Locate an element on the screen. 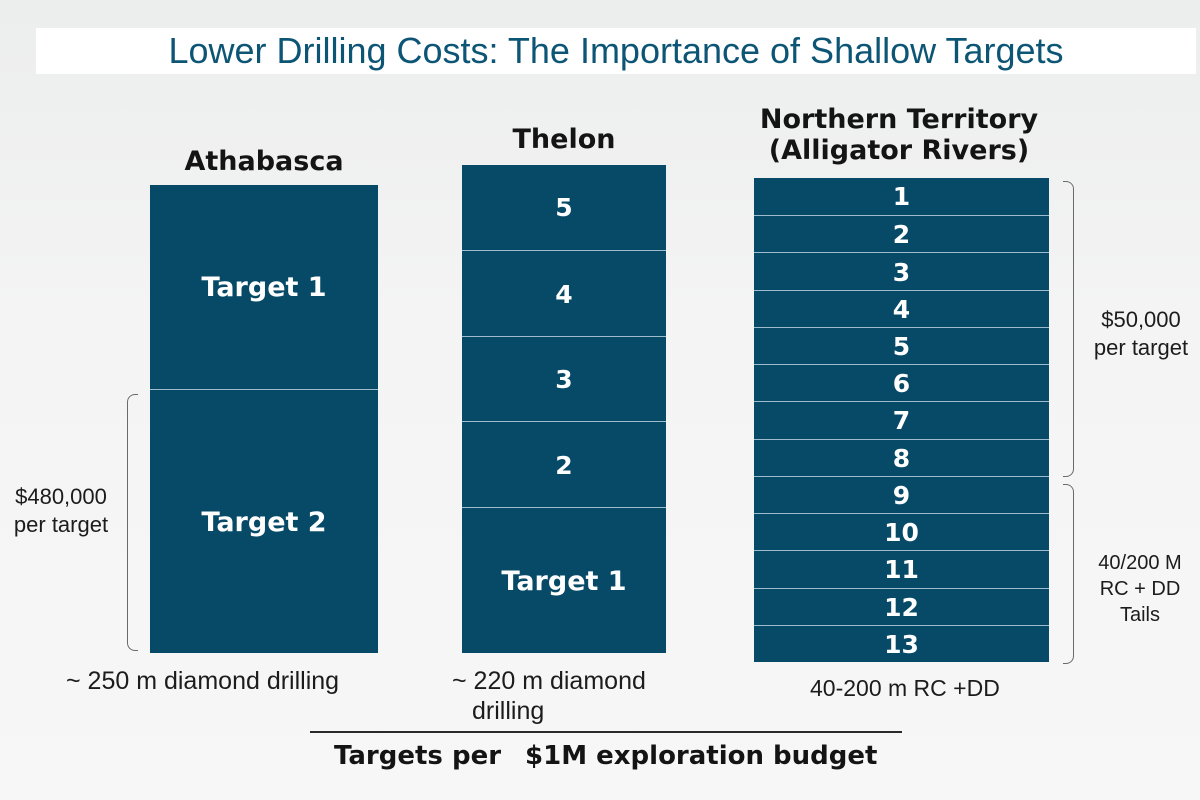 The image size is (1200, 800). northern-territory-method-line-3: Tails is located at coordinates (1139, 615).